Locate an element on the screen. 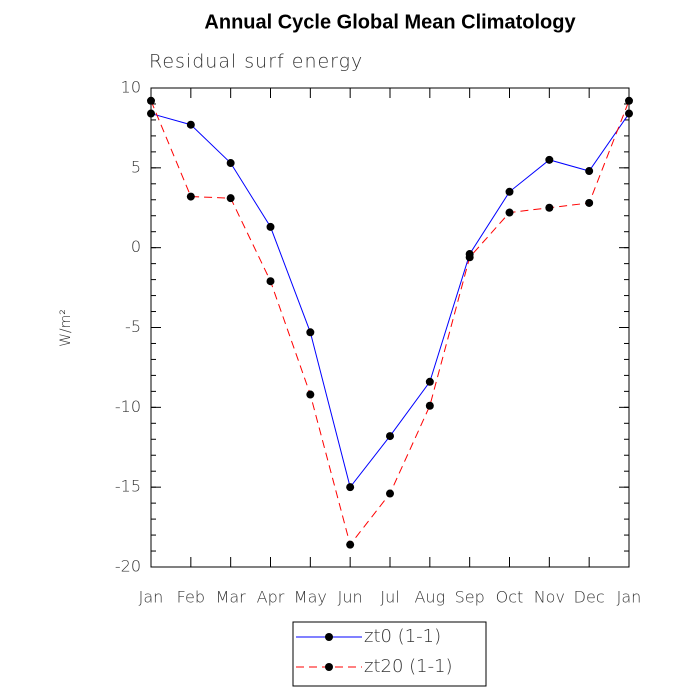 The width and height of the screenshot is (700, 700). y-tick-label: 5 is located at coordinates (136, 166).